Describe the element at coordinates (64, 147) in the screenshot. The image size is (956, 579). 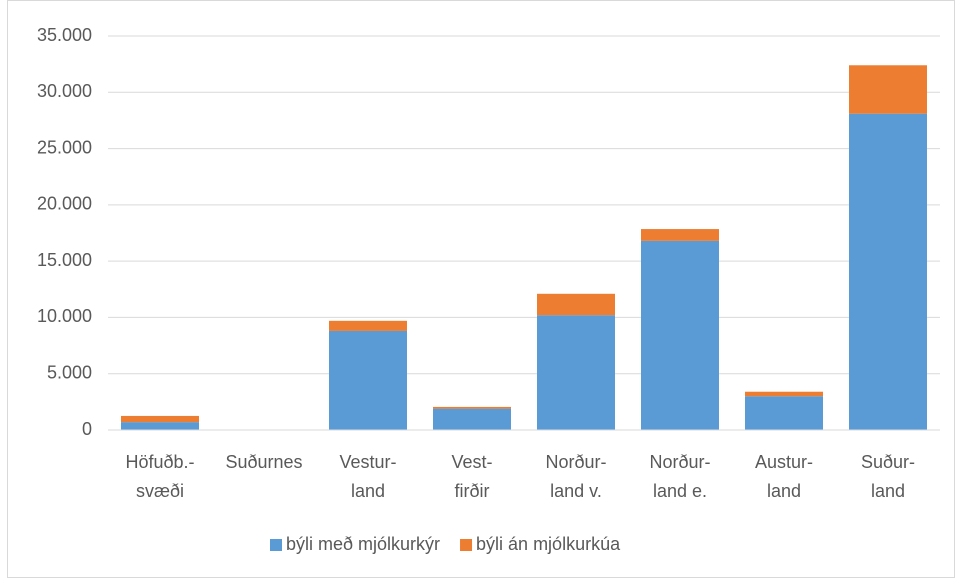
I see `y-tick-label: 25.000` at that location.